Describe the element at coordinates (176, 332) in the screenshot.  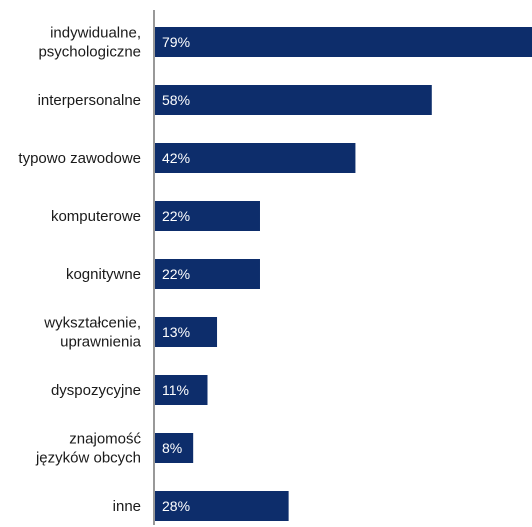
I see `bar-value-label: 13%` at that location.